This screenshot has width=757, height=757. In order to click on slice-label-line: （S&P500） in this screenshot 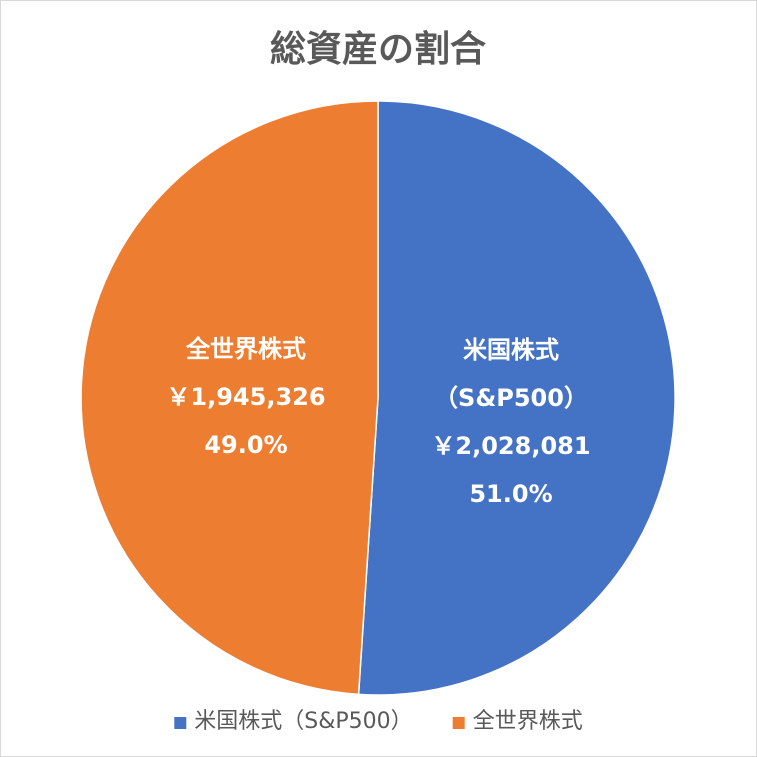, I will do `click(511, 398)`.